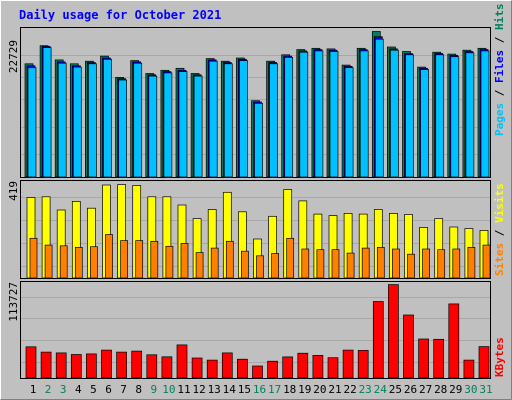 This screenshot has height=400, width=512. What do you see at coordinates (168, 389) in the screenshot?
I see `x-tick-label: 10` at bounding box center [168, 389].